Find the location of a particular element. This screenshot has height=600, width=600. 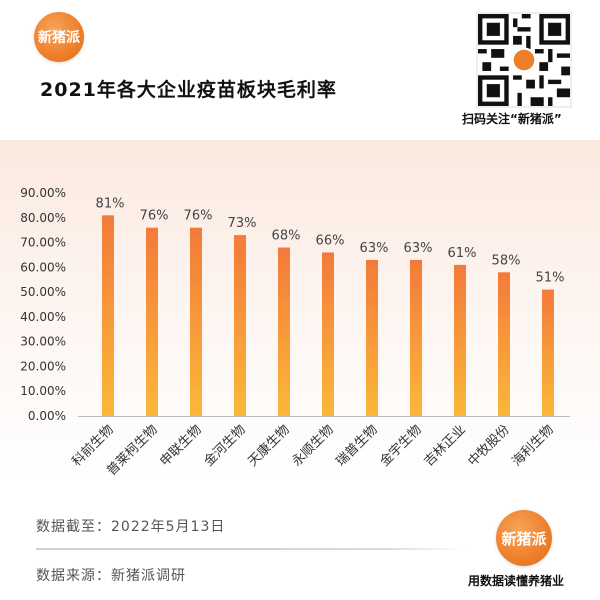

data-source-note: 数据来源：新猪派调研 is located at coordinates (111, 576).